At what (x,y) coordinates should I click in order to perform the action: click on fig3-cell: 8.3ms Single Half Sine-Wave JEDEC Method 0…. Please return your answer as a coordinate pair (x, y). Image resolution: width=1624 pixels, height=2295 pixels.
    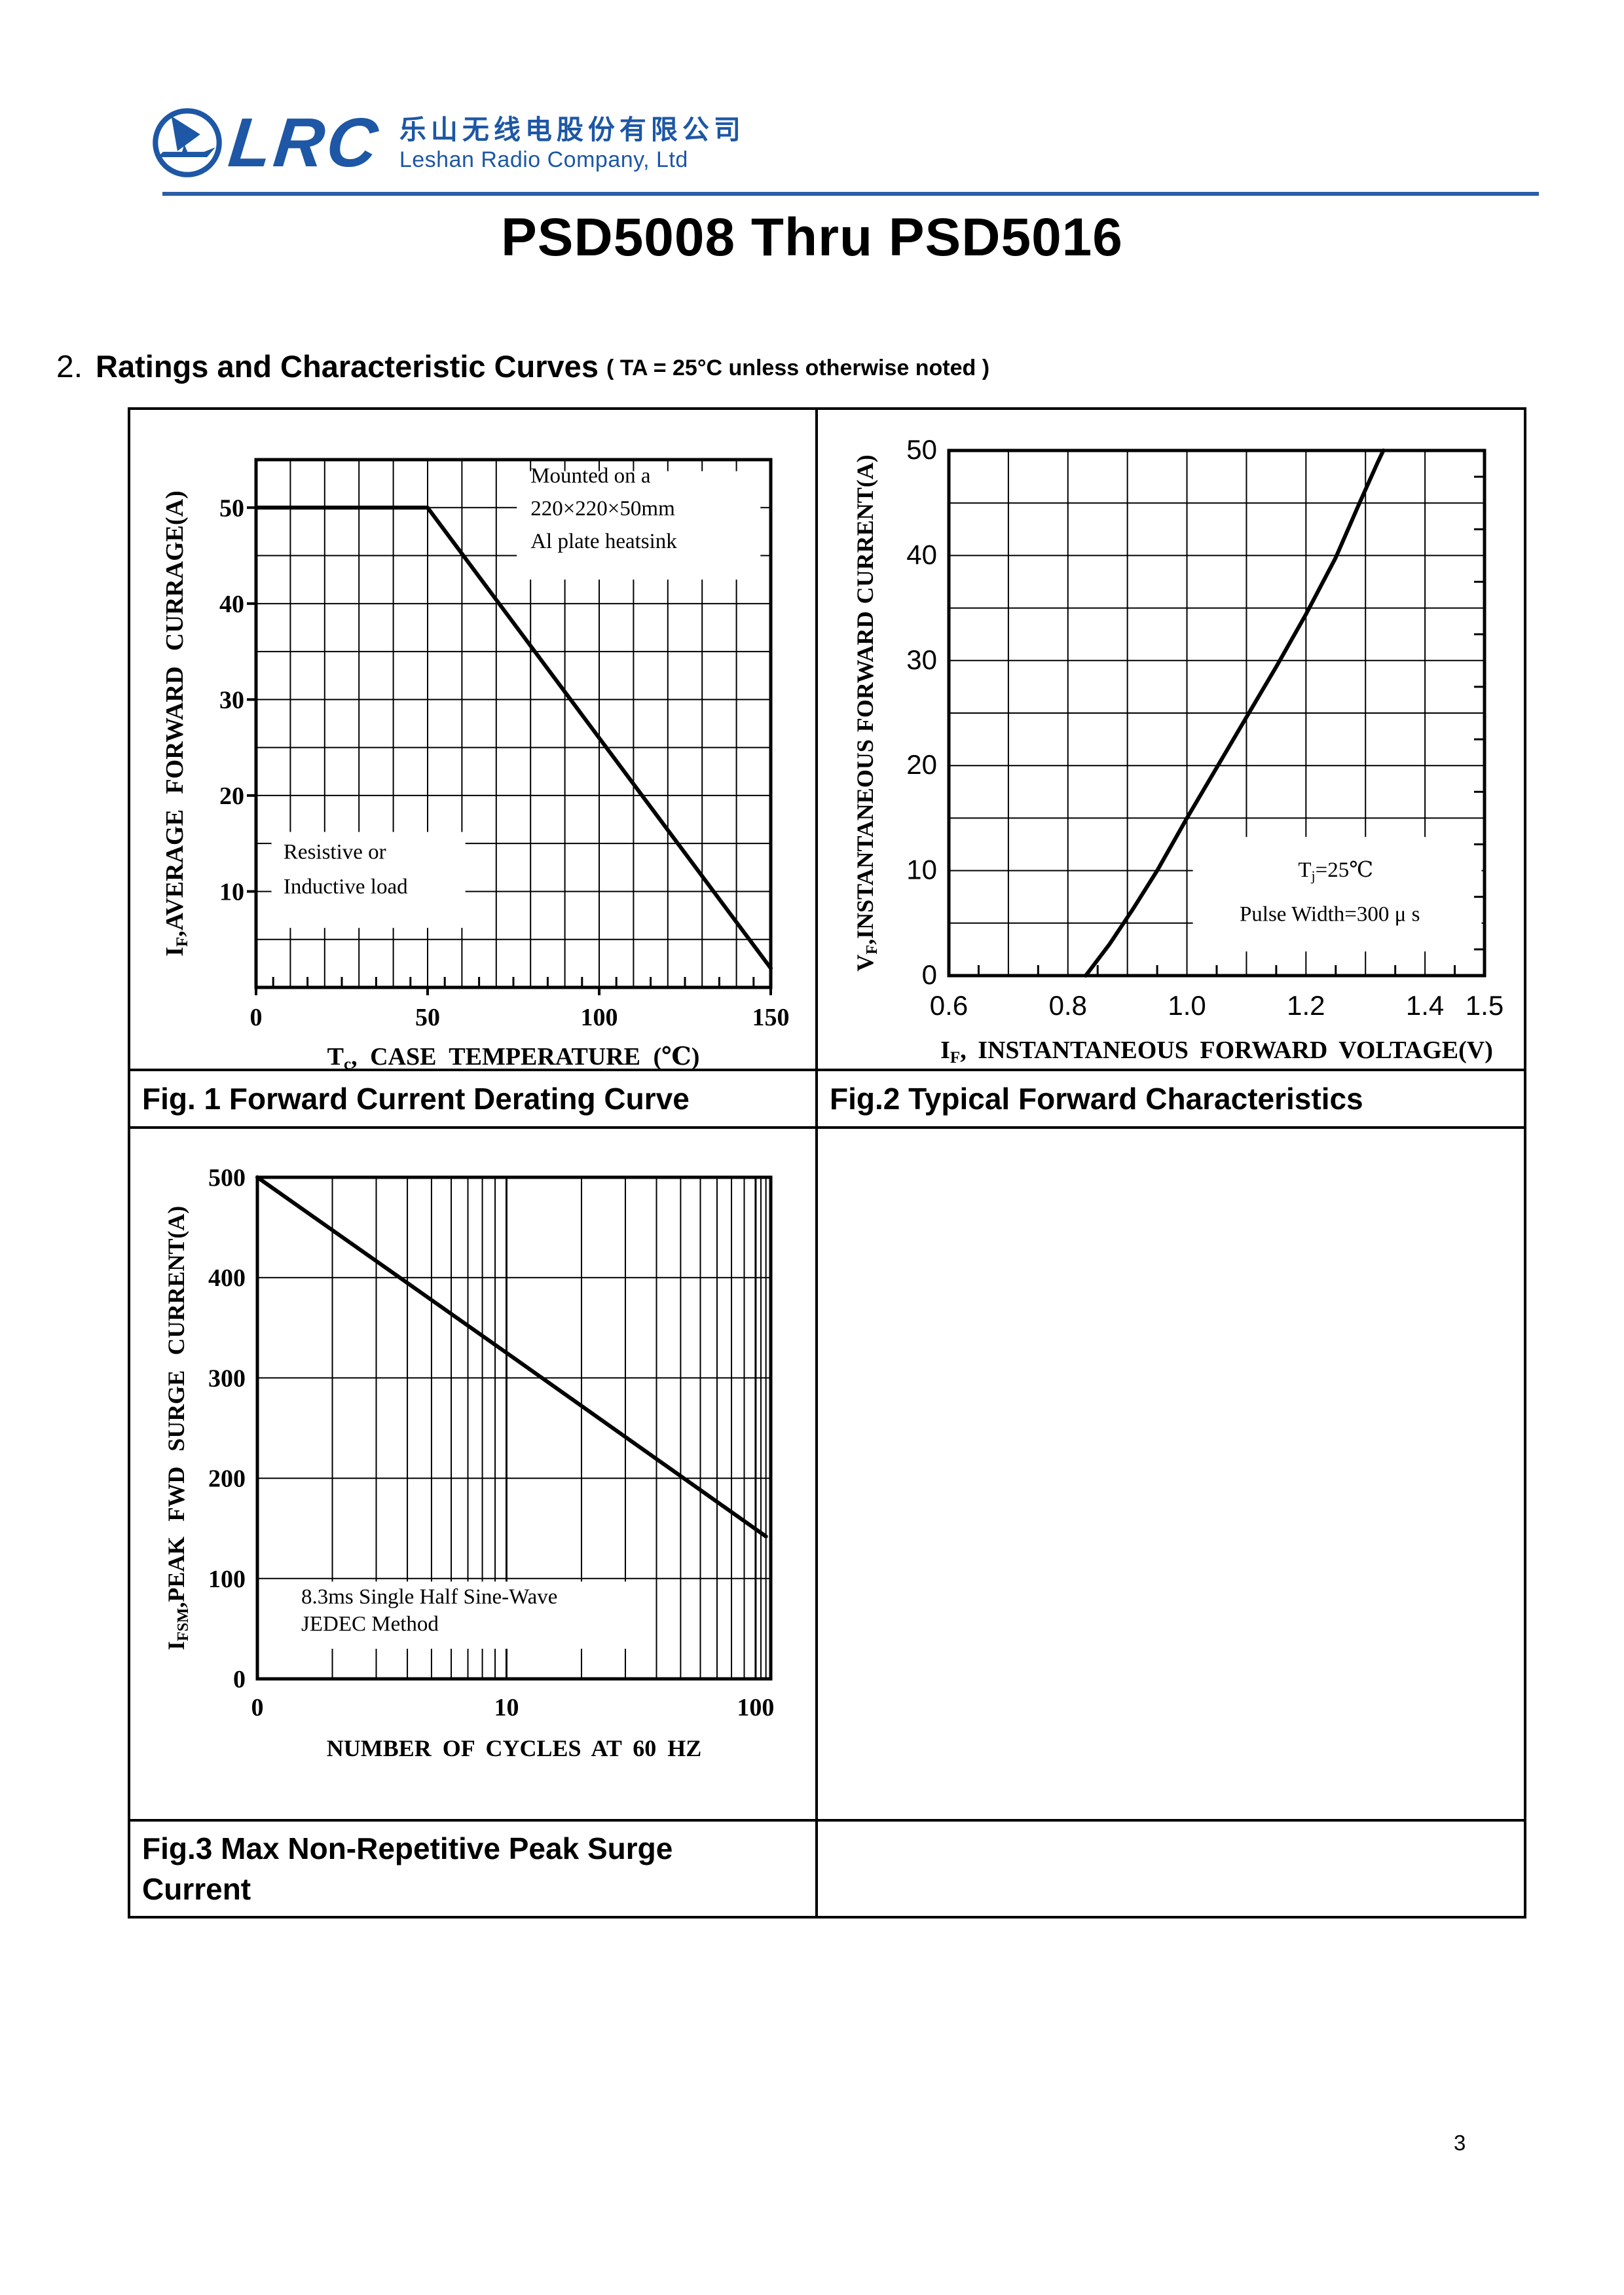
    Looking at the image, I should click on (474, 1472).